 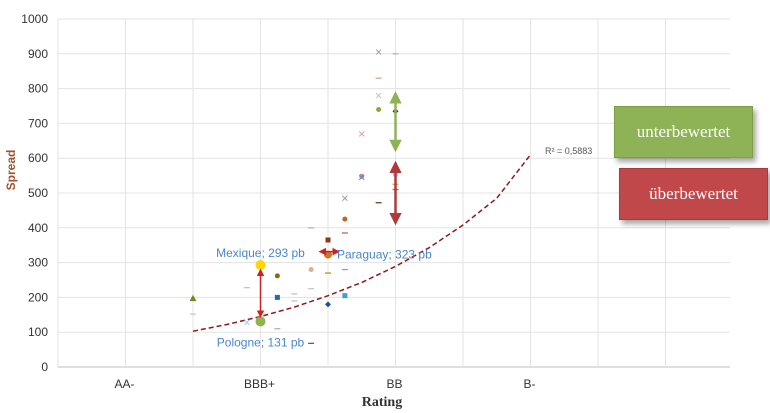 What do you see at coordinates (44, 367) in the screenshot?
I see `y-tick-label: 0` at bounding box center [44, 367].